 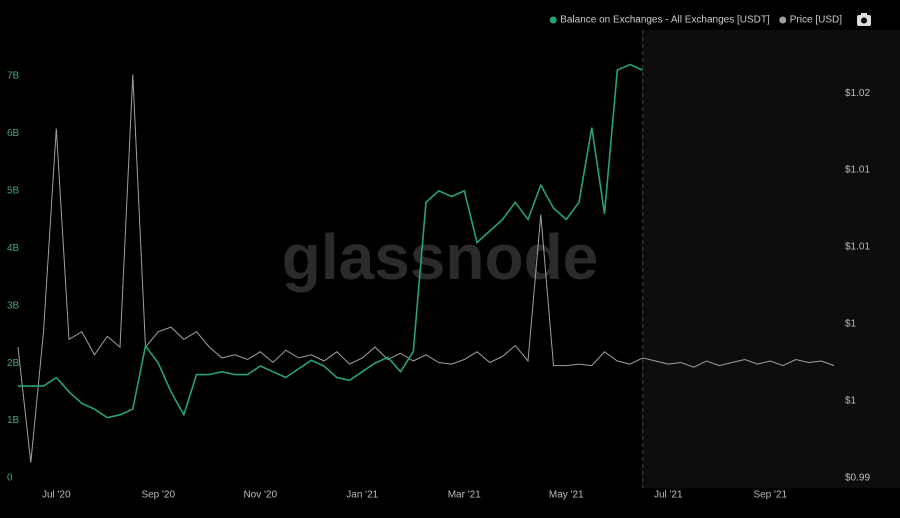 I want to click on x-tick-label: Nov '20, so click(x=260, y=495).